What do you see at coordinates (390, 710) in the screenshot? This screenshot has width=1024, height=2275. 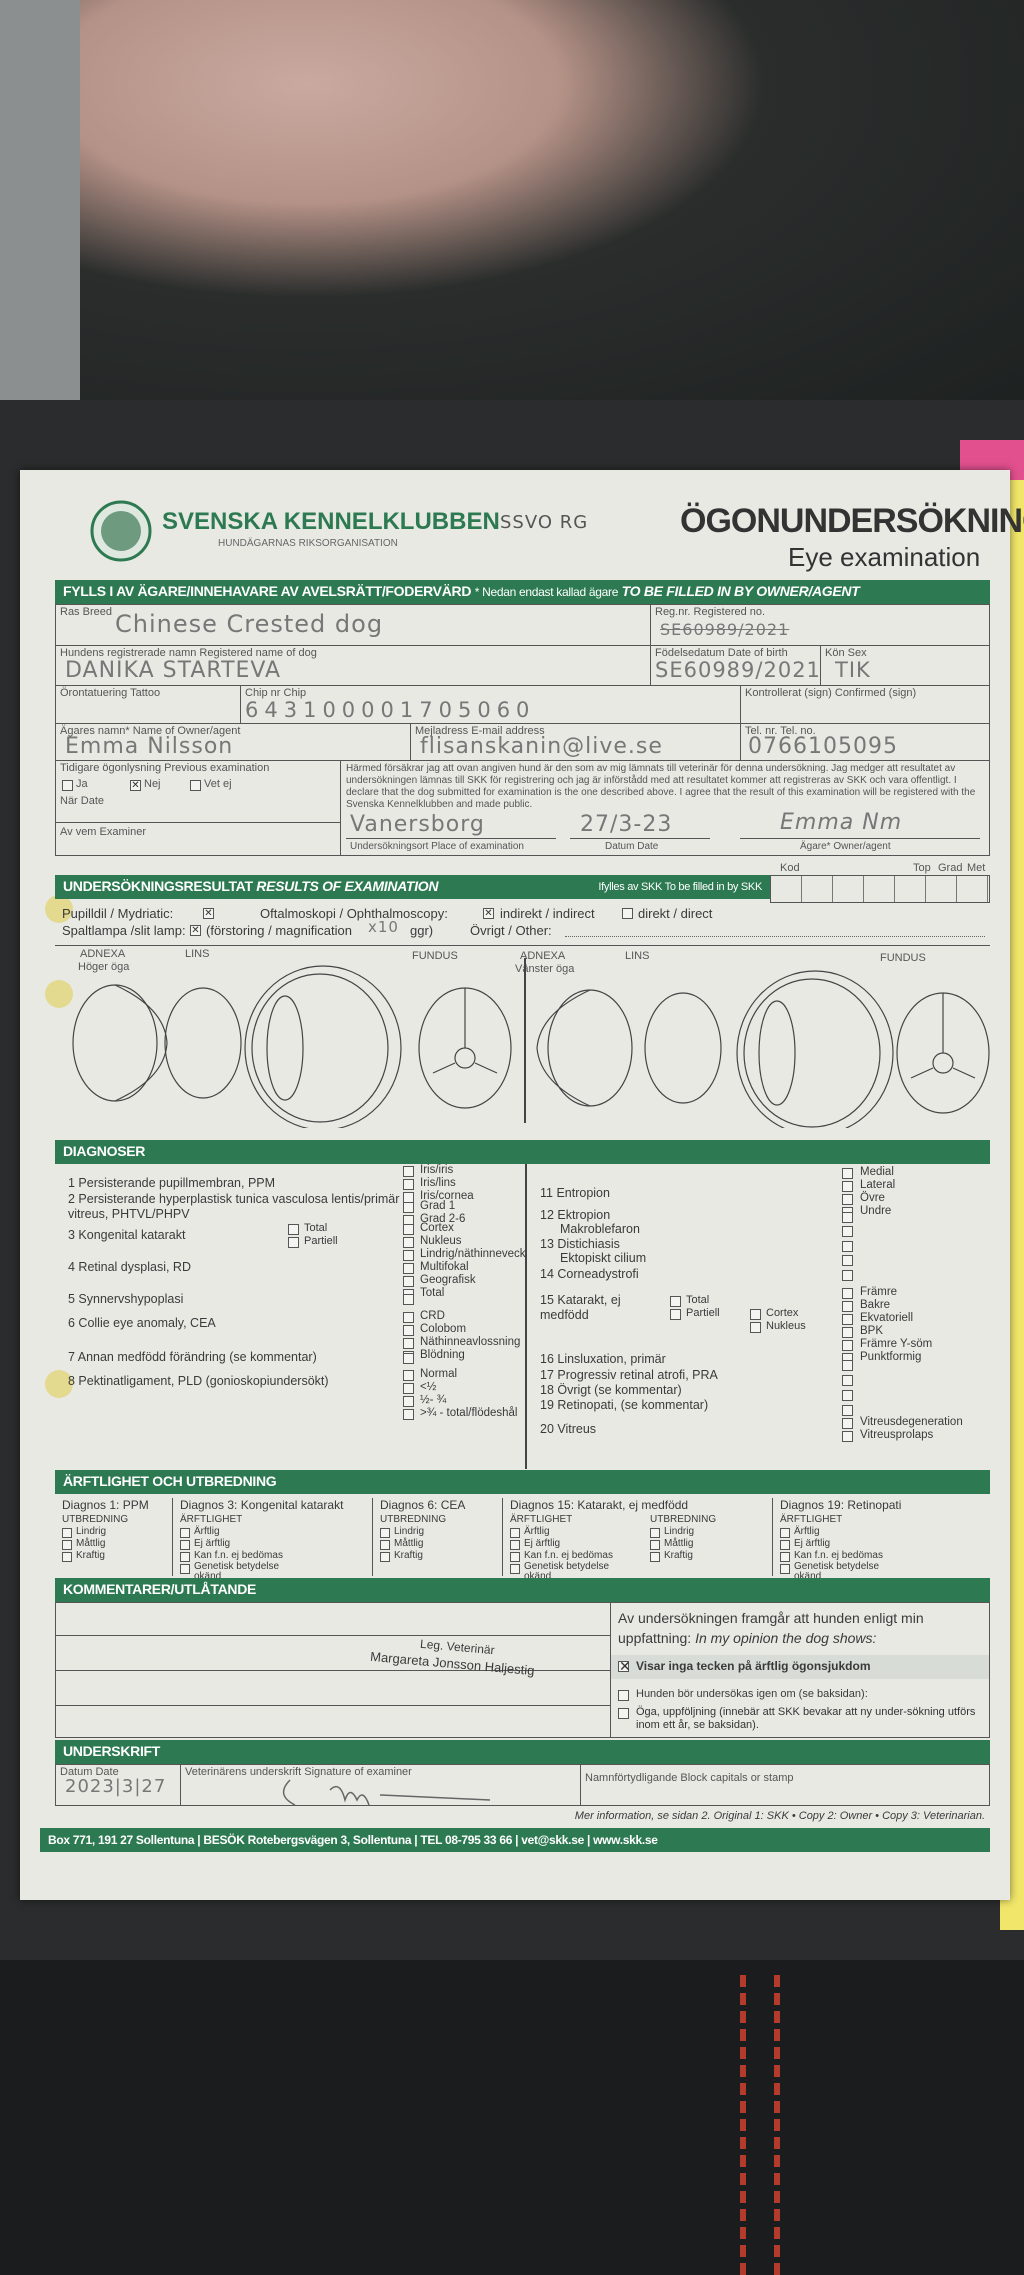 I see `chip-value: 643100001705060` at bounding box center [390, 710].